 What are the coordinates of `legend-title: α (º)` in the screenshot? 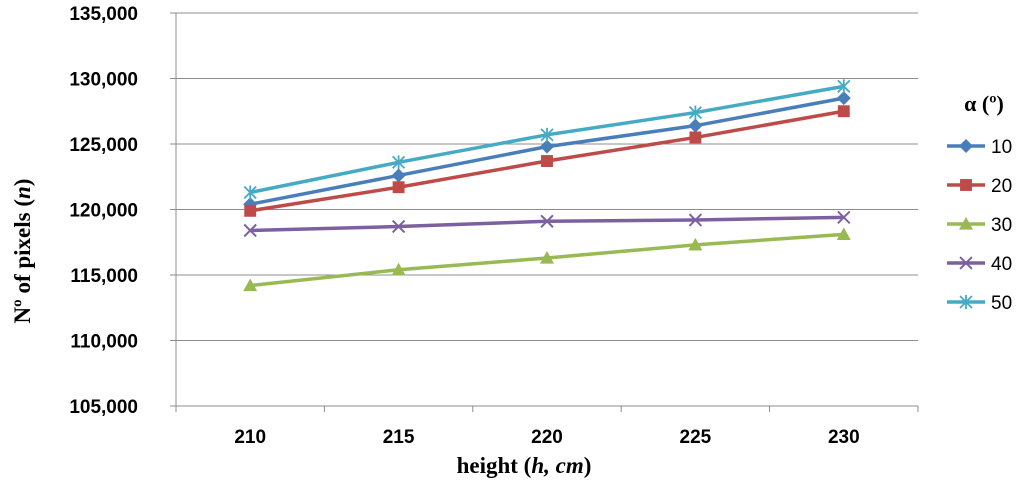 It's located at (984, 103).